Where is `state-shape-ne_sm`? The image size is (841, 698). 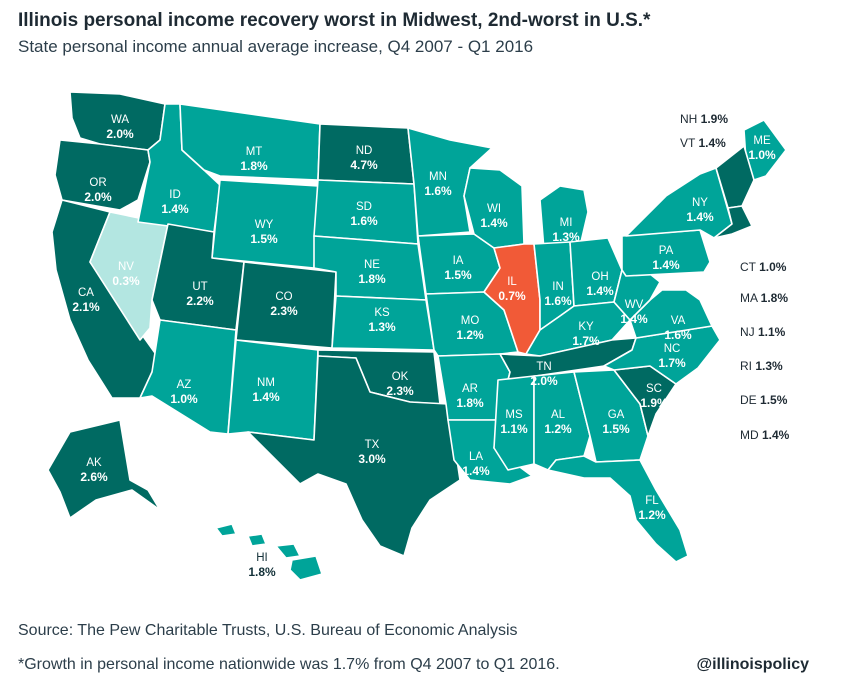 state-shape-ne_sm is located at coordinates (733, 222).